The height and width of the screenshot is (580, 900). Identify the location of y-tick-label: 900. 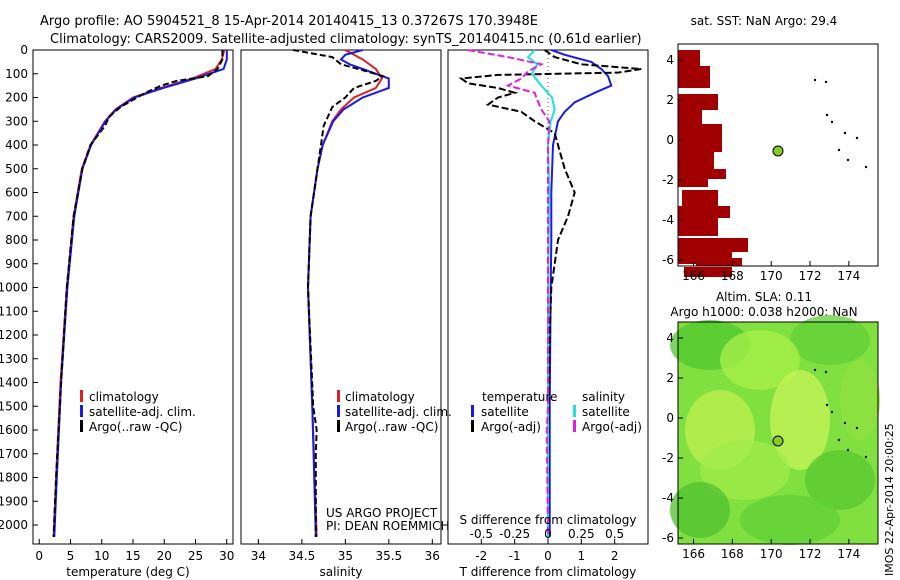
(16, 264).